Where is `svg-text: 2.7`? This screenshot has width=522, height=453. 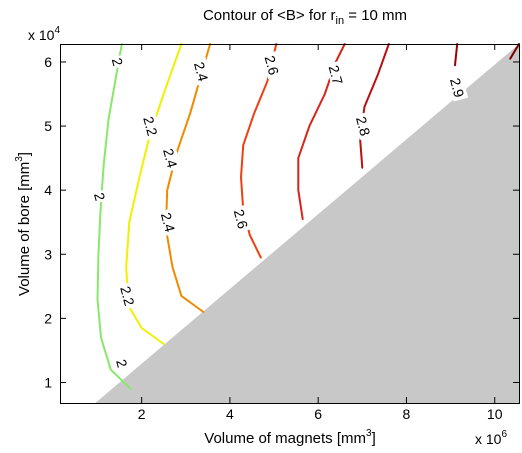
svg-text: 2.7 is located at coordinates (336, 74).